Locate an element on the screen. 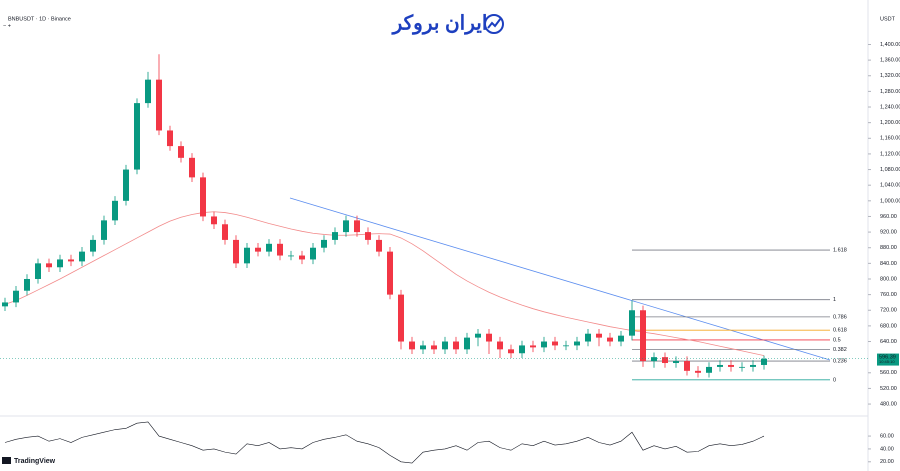  y-tick-label: 800.00 is located at coordinates (888, 279).